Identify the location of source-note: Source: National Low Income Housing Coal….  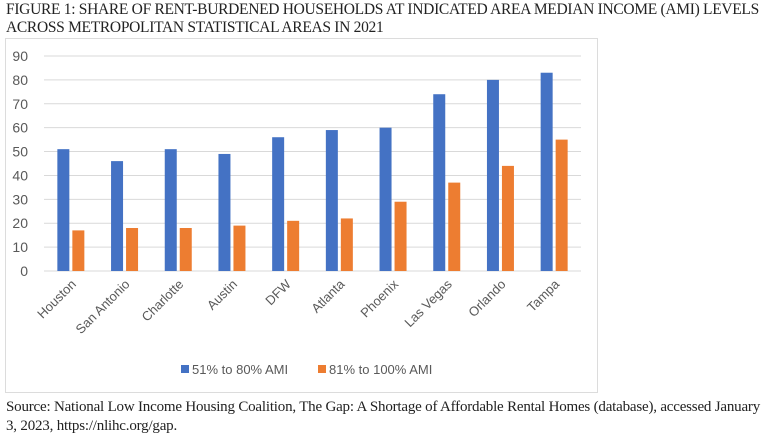
(383, 416).